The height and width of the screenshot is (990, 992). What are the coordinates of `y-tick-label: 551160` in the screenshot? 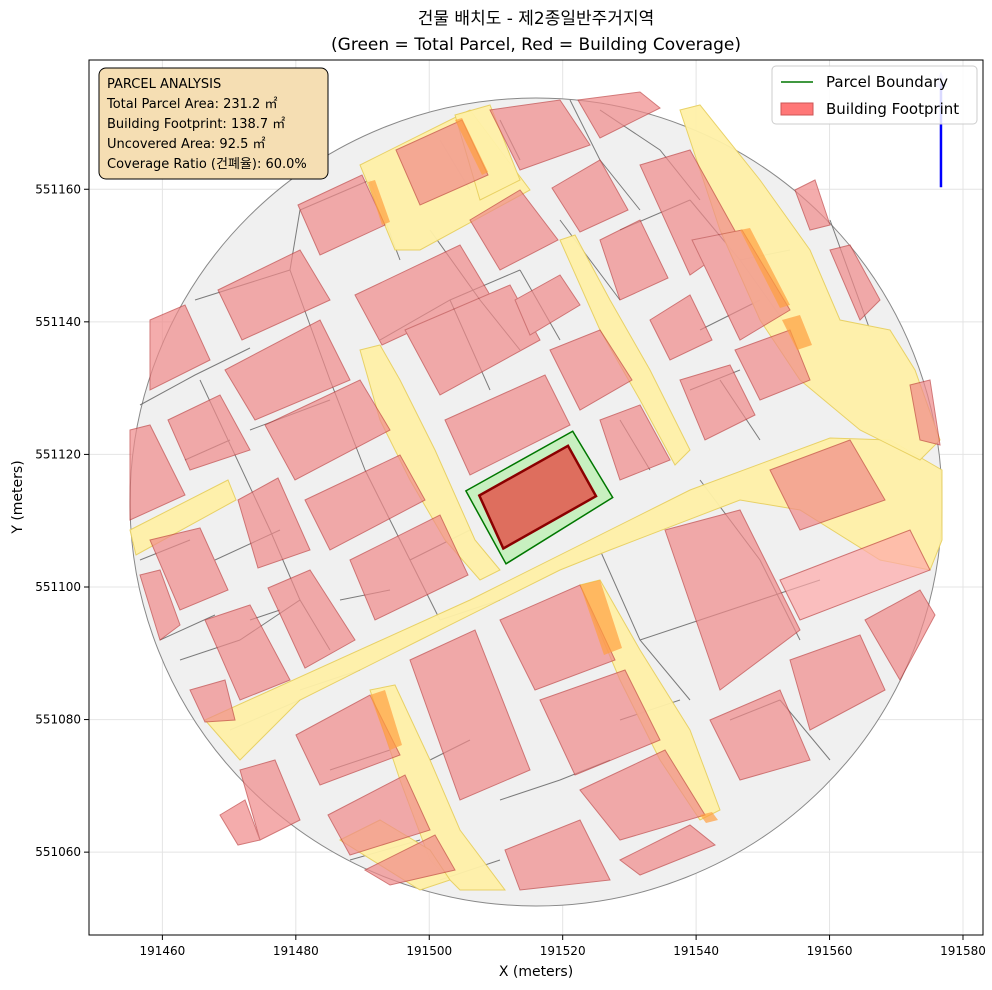 It's located at (58, 189).